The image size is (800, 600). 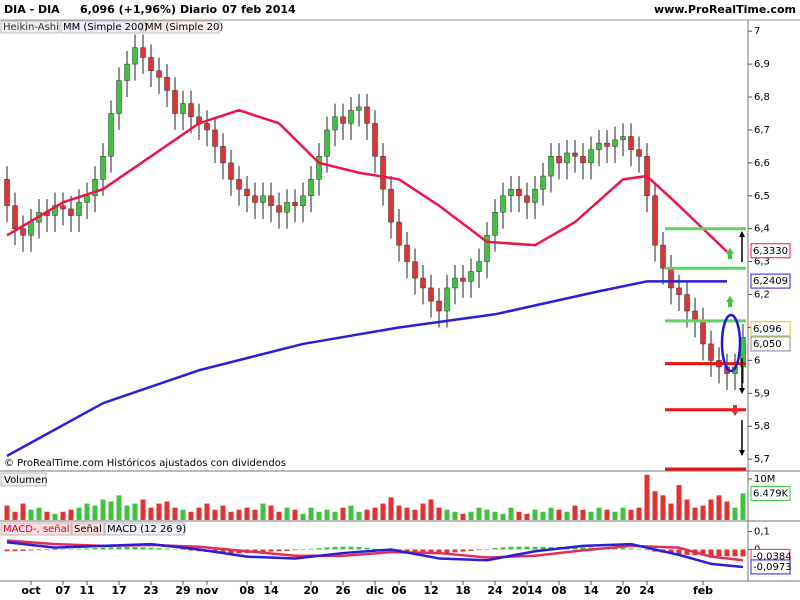 I want to click on x-tick-label: 24, so click(x=647, y=590).